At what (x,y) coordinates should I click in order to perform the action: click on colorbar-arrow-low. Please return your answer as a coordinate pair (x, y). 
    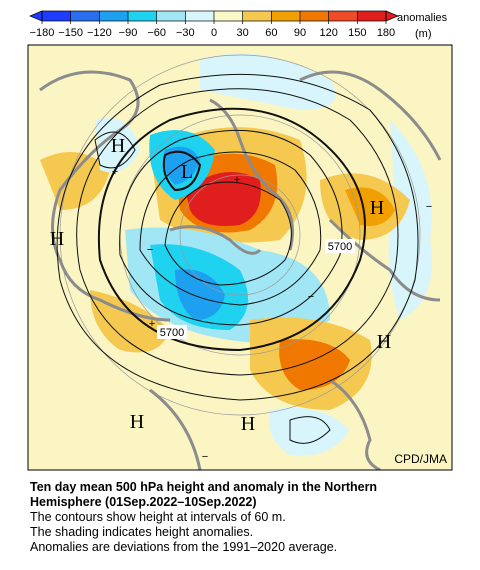
    Looking at the image, I should click on (36, 16).